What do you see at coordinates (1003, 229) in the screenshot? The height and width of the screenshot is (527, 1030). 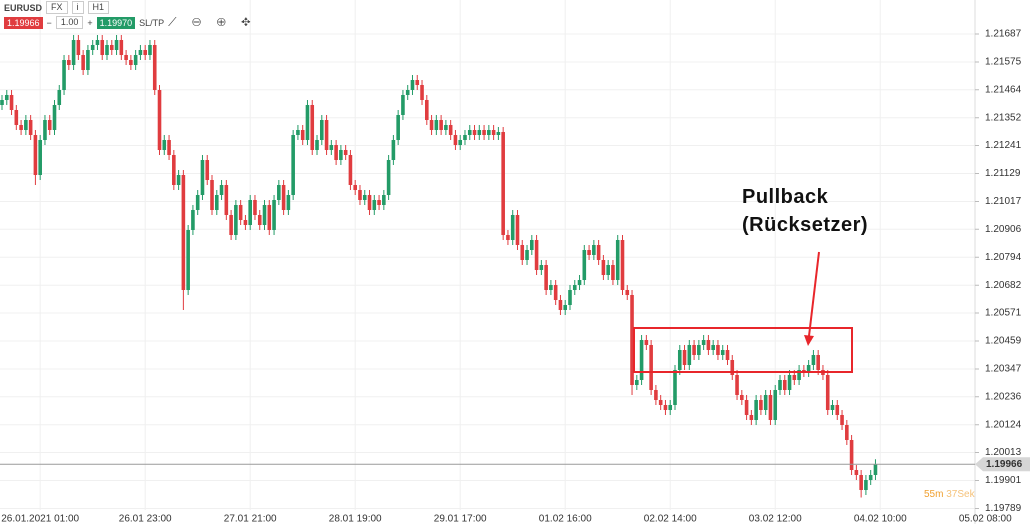 I see `y-tick-label: 1.20906` at bounding box center [1003, 229].